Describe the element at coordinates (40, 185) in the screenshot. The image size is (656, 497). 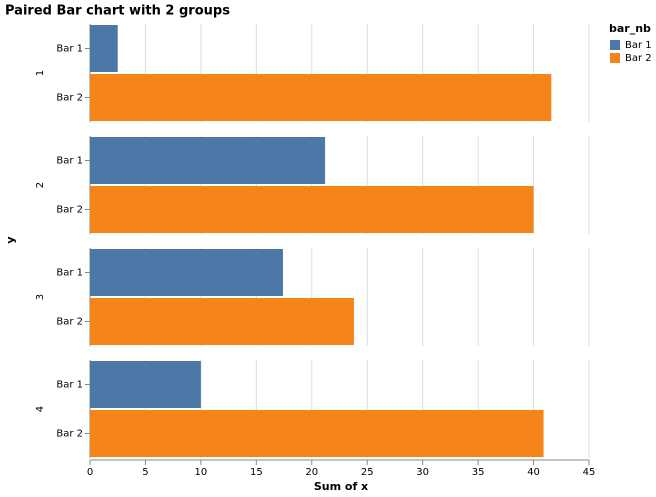
I see `facet-label: 2` at that location.